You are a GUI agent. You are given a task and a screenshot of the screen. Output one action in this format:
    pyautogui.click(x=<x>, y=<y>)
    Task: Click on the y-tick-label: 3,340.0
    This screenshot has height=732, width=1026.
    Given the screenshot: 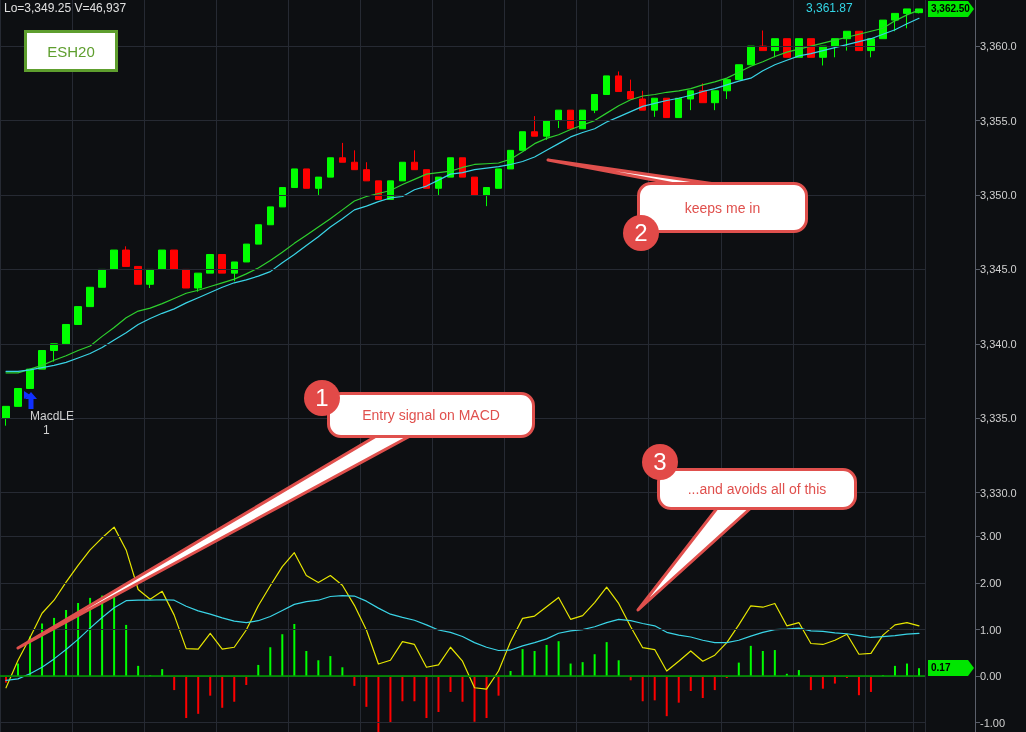 What is the action you would take?
    pyautogui.click(x=998, y=343)
    